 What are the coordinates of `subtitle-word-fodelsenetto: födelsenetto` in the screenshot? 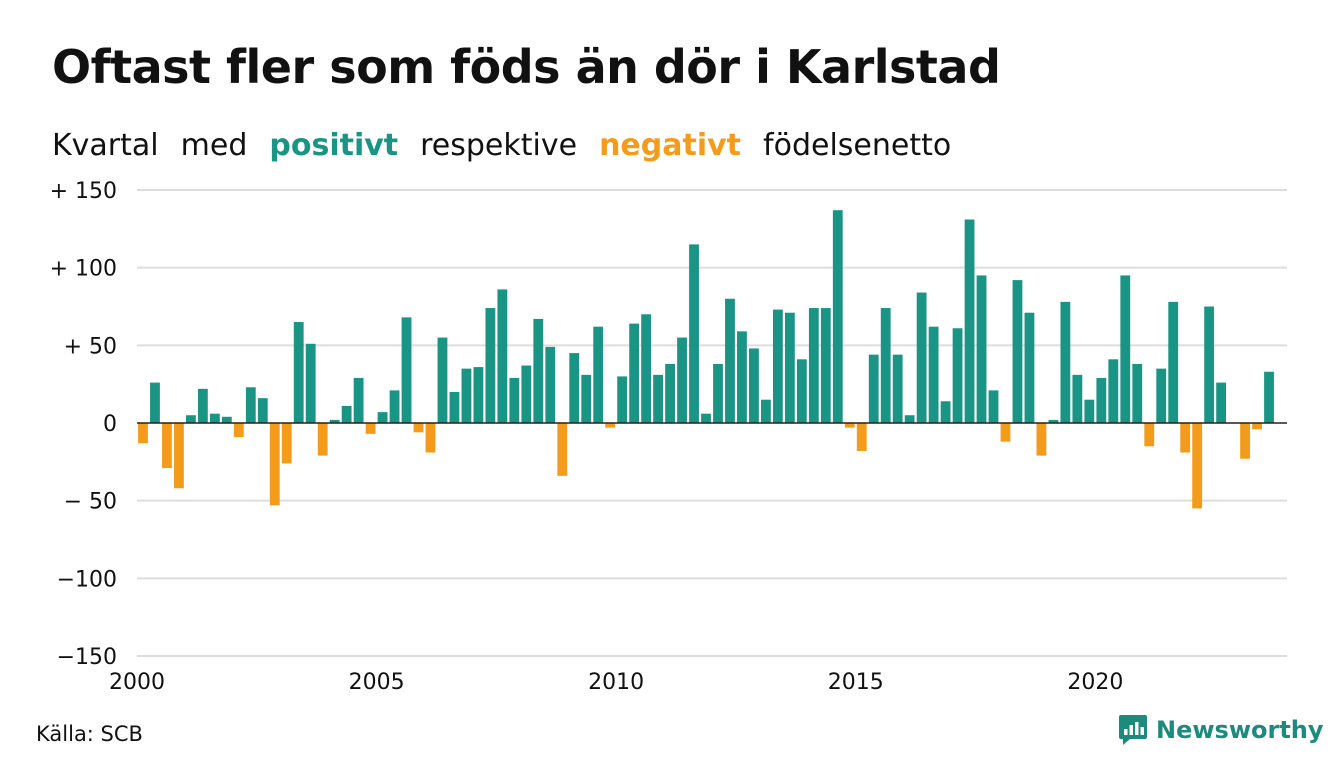 It's located at (857, 145).